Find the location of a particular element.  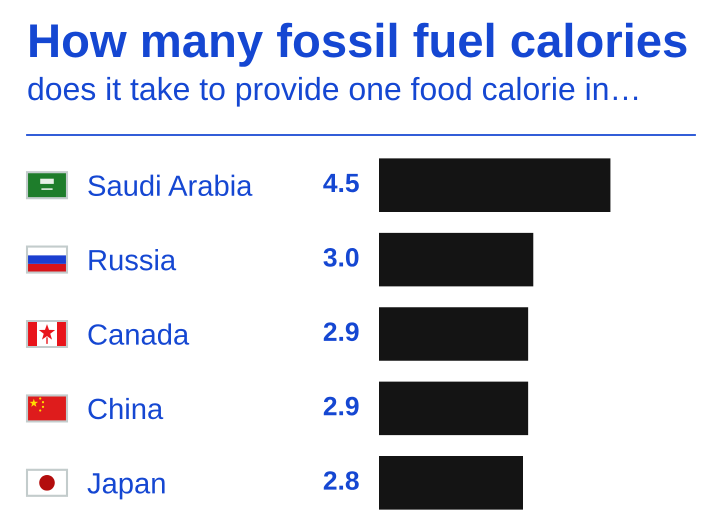

chart-title: How many fossil fuel calories is located at coordinates (358, 44).